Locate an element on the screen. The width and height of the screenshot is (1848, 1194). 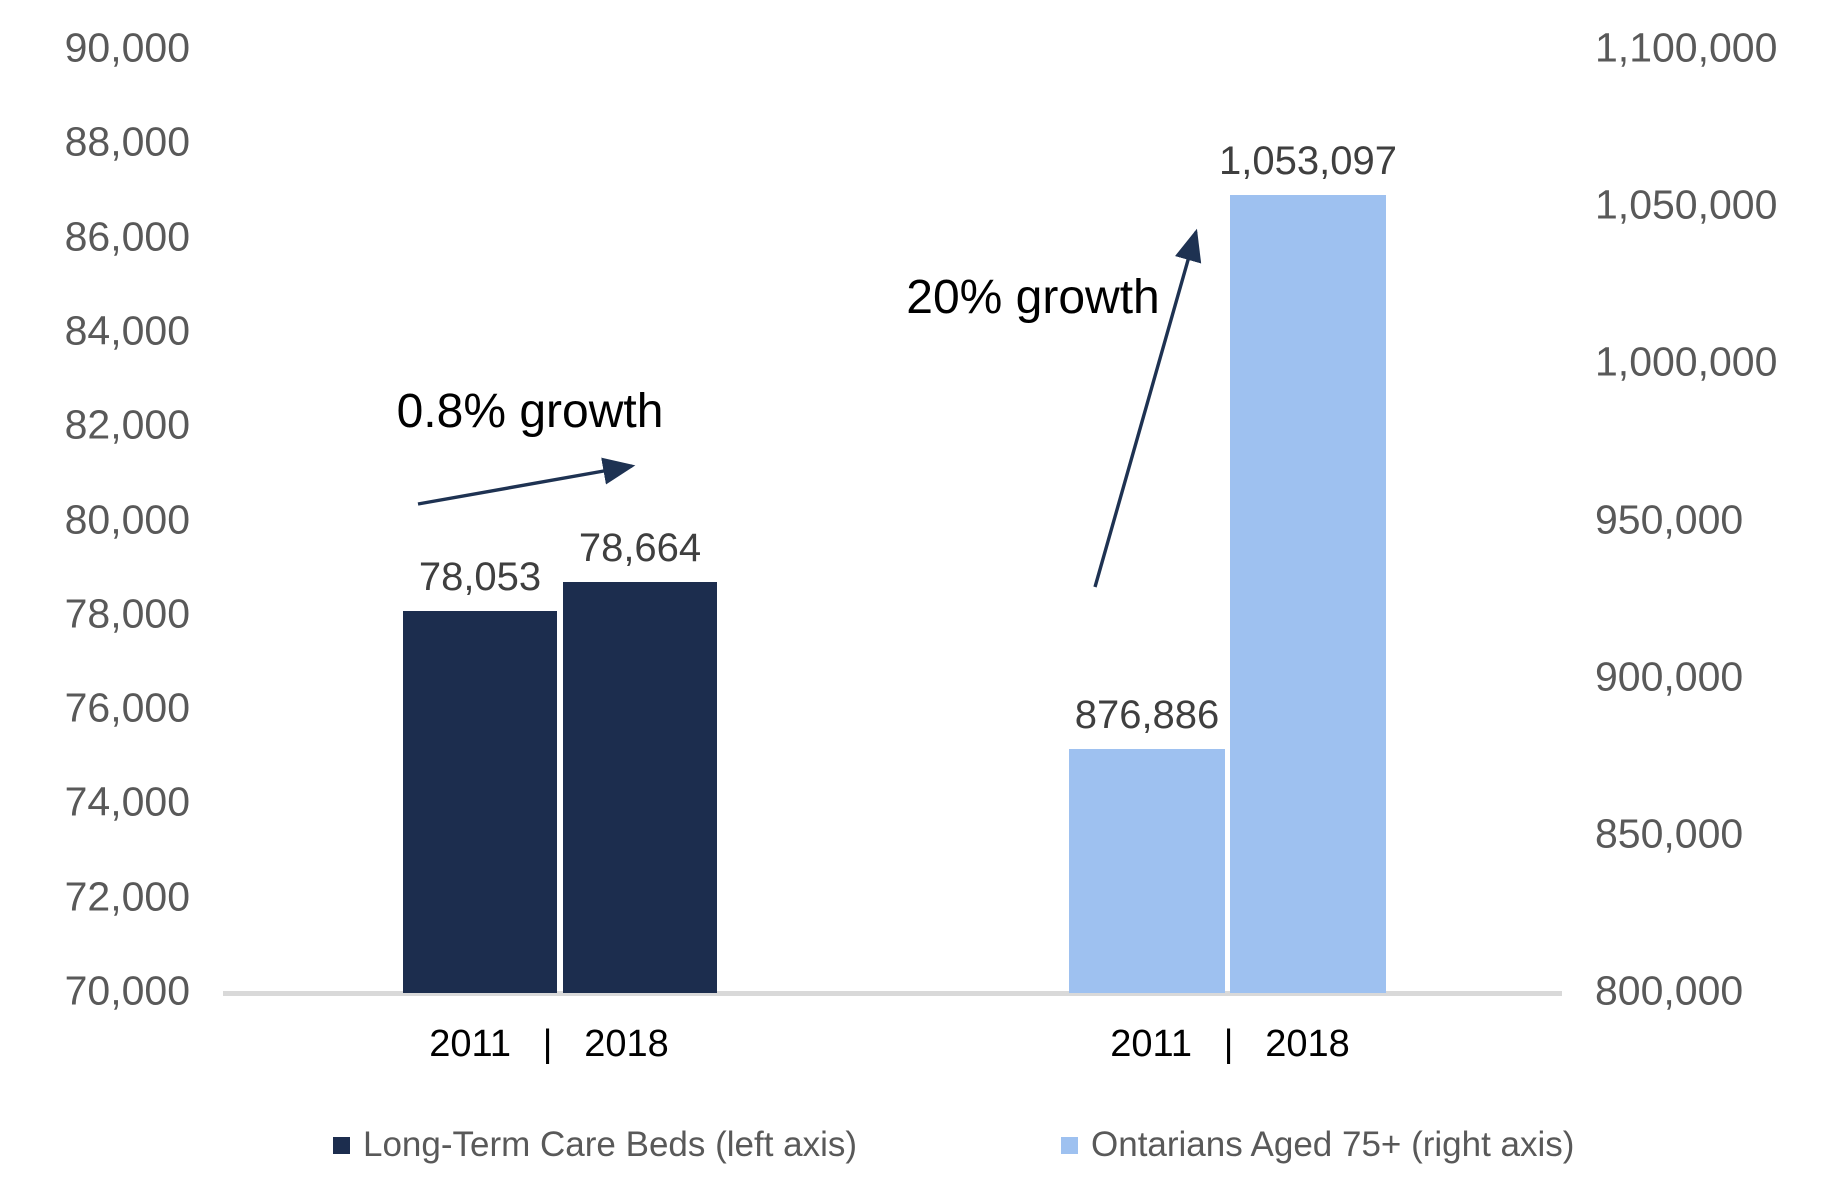
aged-growth-annotation: 20% growth is located at coordinates (1033, 297).